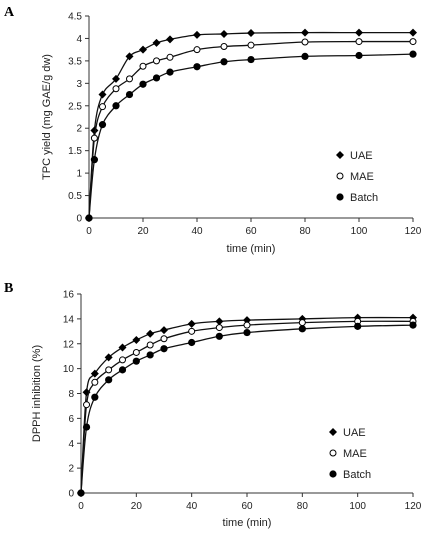 The width and height of the screenshot is (431, 550). I want to click on y-tick-label: 16, so click(69, 295).